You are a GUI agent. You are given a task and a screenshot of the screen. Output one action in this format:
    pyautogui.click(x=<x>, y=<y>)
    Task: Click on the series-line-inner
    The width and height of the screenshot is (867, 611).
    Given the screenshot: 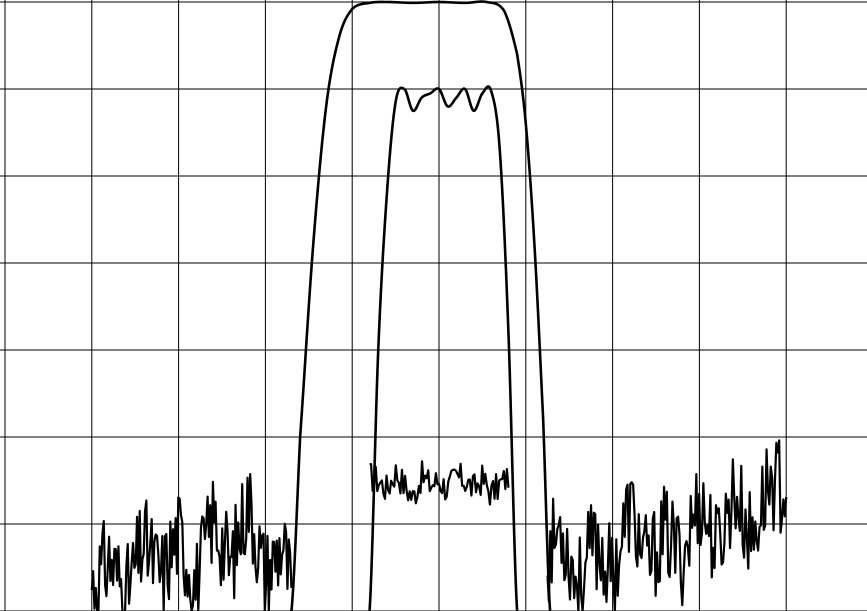 What is the action you would take?
    pyautogui.click(x=443, y=348)
    